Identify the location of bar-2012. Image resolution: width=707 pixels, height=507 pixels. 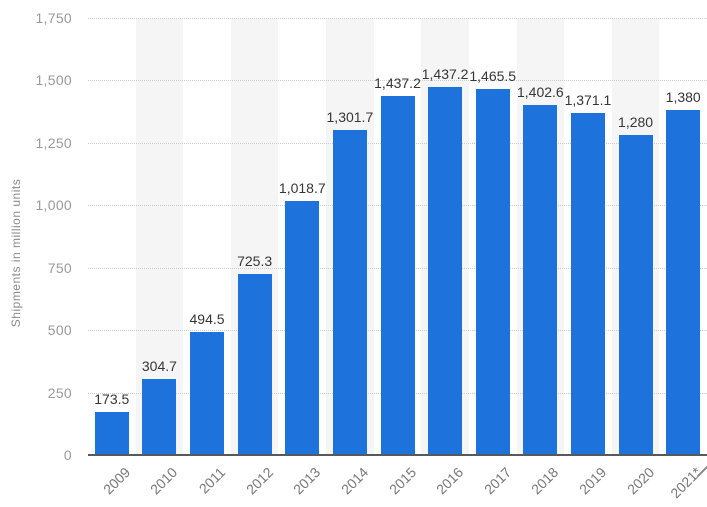
(254, 364).